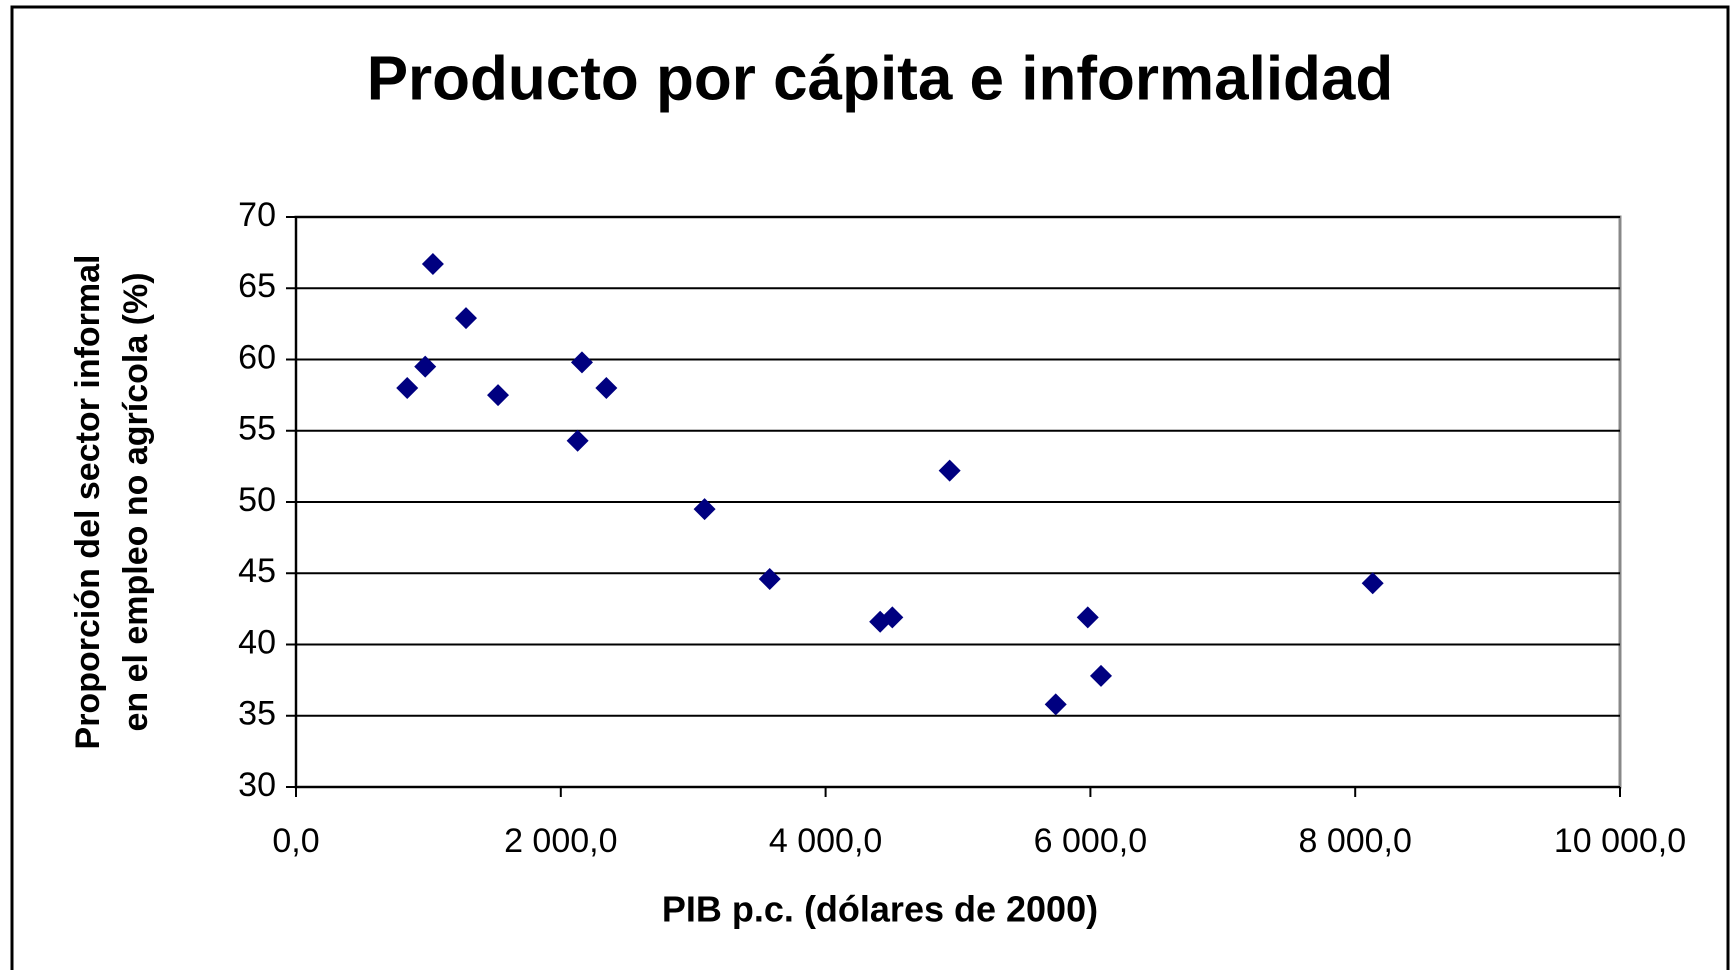  Describe the element at coordinates (560, 841) in the screenshot. I see `x-tick-label: 2 000,0` at that location.